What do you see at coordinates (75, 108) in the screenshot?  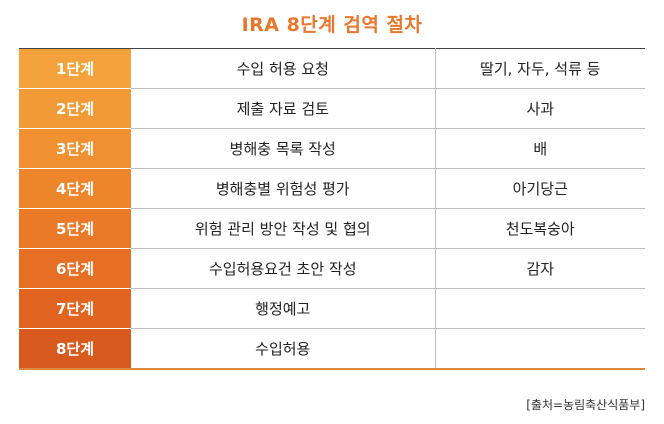 I see `step-label: 2단계` at bounding box center [75, 108].